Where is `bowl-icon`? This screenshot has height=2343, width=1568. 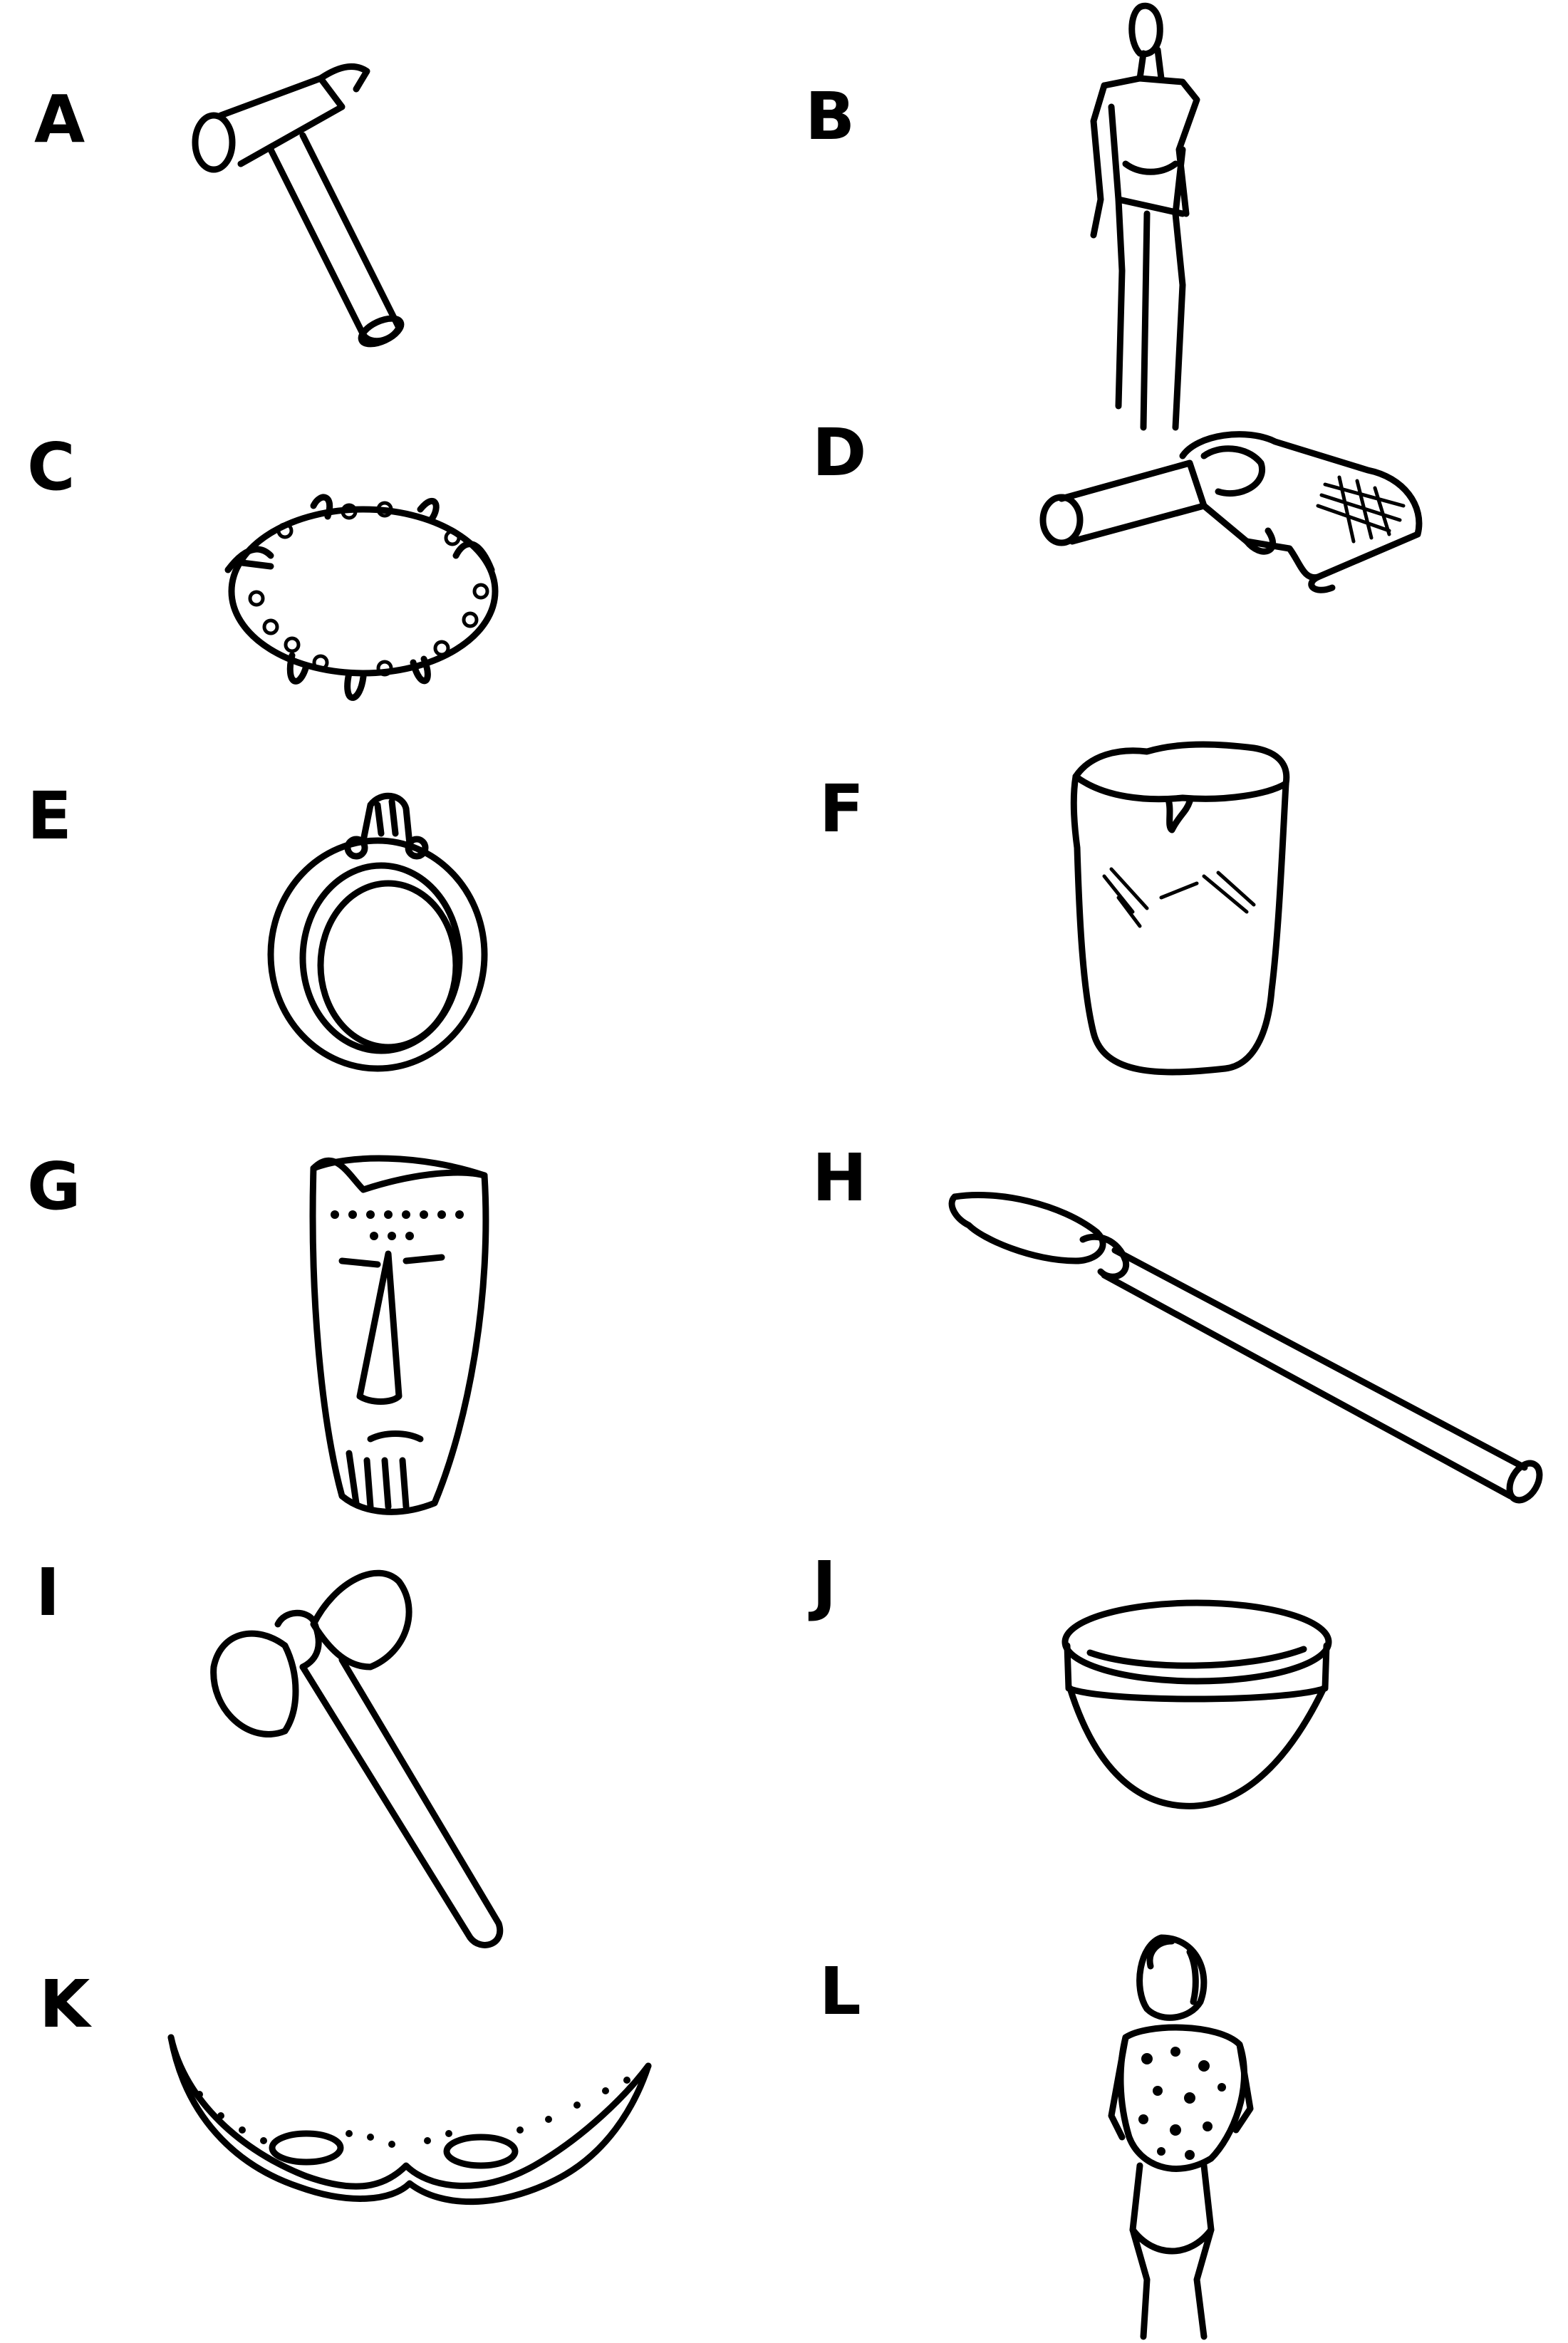 bowl-icon is located at coordinates (1196, 1706).